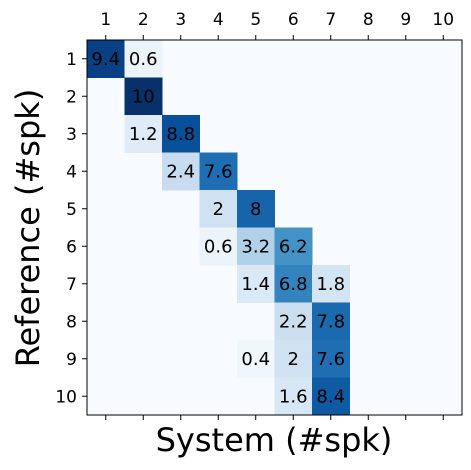 This screenshot has width=471, height=470. I want to click on cell-label: 6.8, so click(293, 284).